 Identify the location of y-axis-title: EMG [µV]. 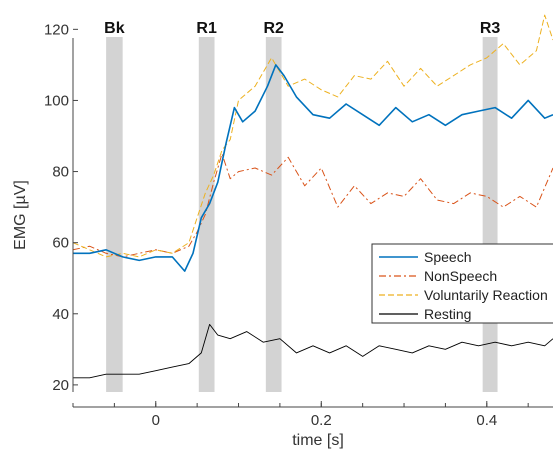
(20, 215).